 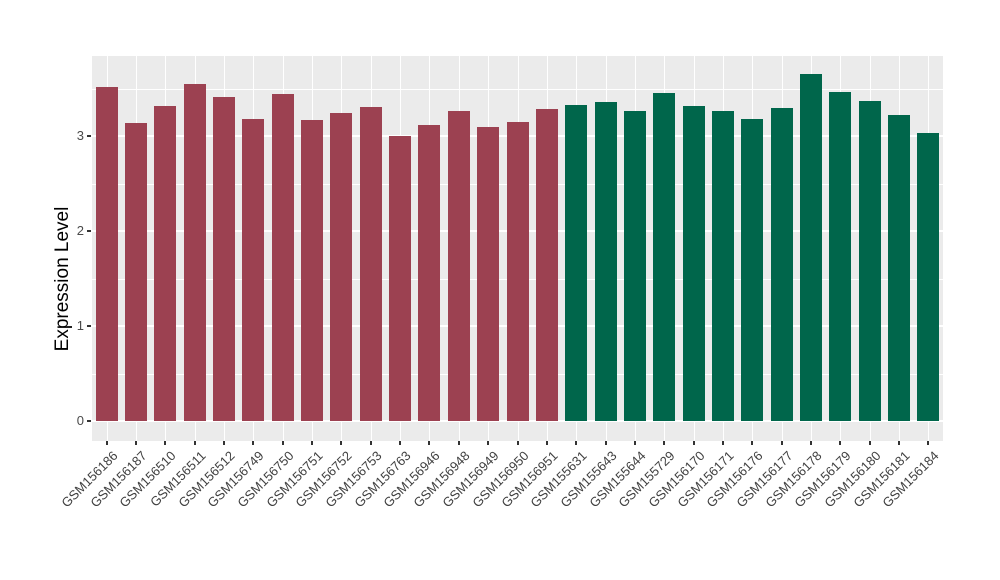 What do you see at coordinates (80, 420) in the screenshot?
I see `y-tick-label: 0` at bounding box center [80, 420].